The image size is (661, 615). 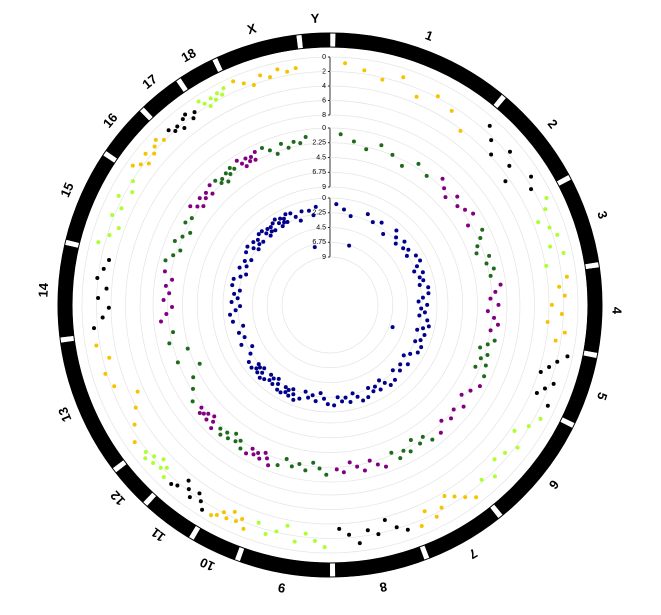 I want to click on tick-label: 2.25, so click(x=319, y=213).